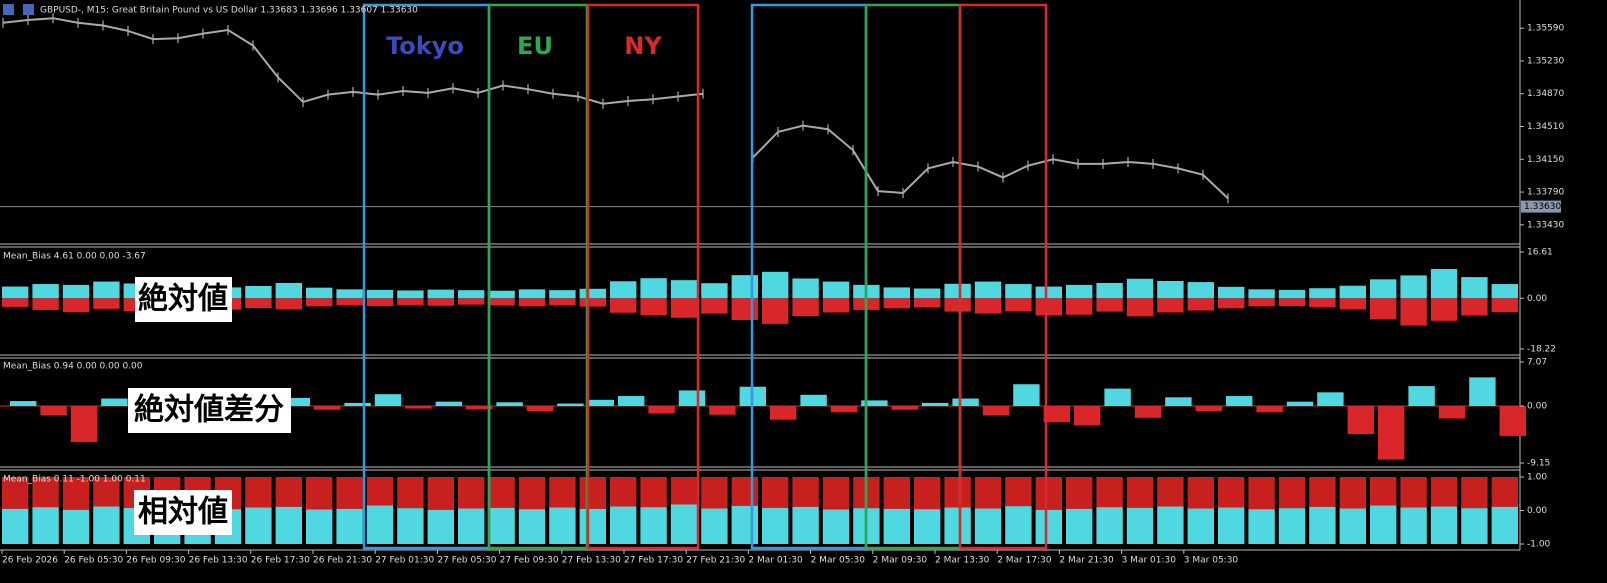 Image resolution: width=1607 pixels, height=583 pixels. What do you see at coordinates (1149, 561) in the screenshot?
I see `time-label: 3 Mar 01:30` at bounding box center [1149, 561].